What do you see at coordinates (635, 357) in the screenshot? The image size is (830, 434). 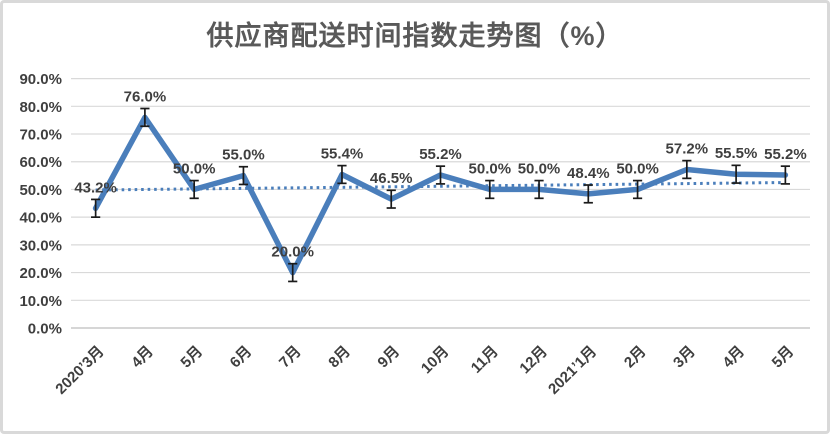 I see `x-tick-label: 2月` at bounding box center [635, 357].